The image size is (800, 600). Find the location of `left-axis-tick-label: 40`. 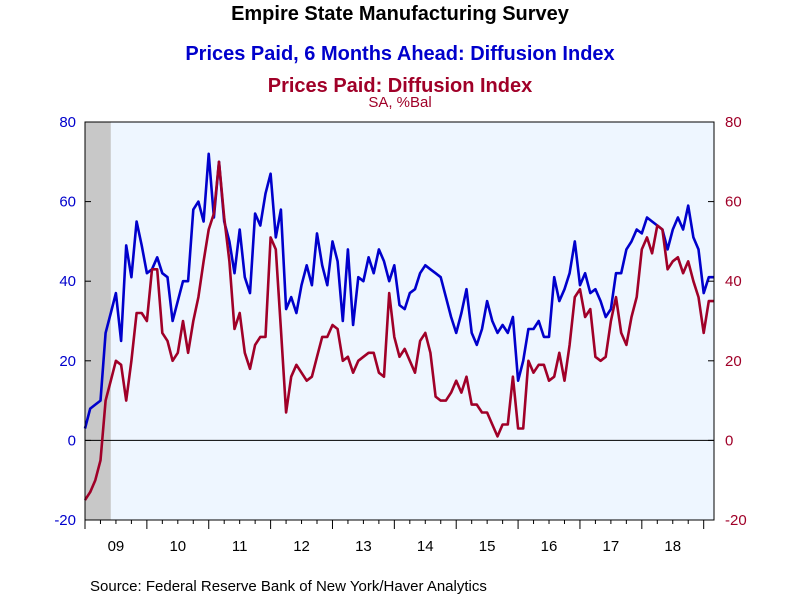

left-axis-tick-label: 40 is located at coordinates (67, 281).